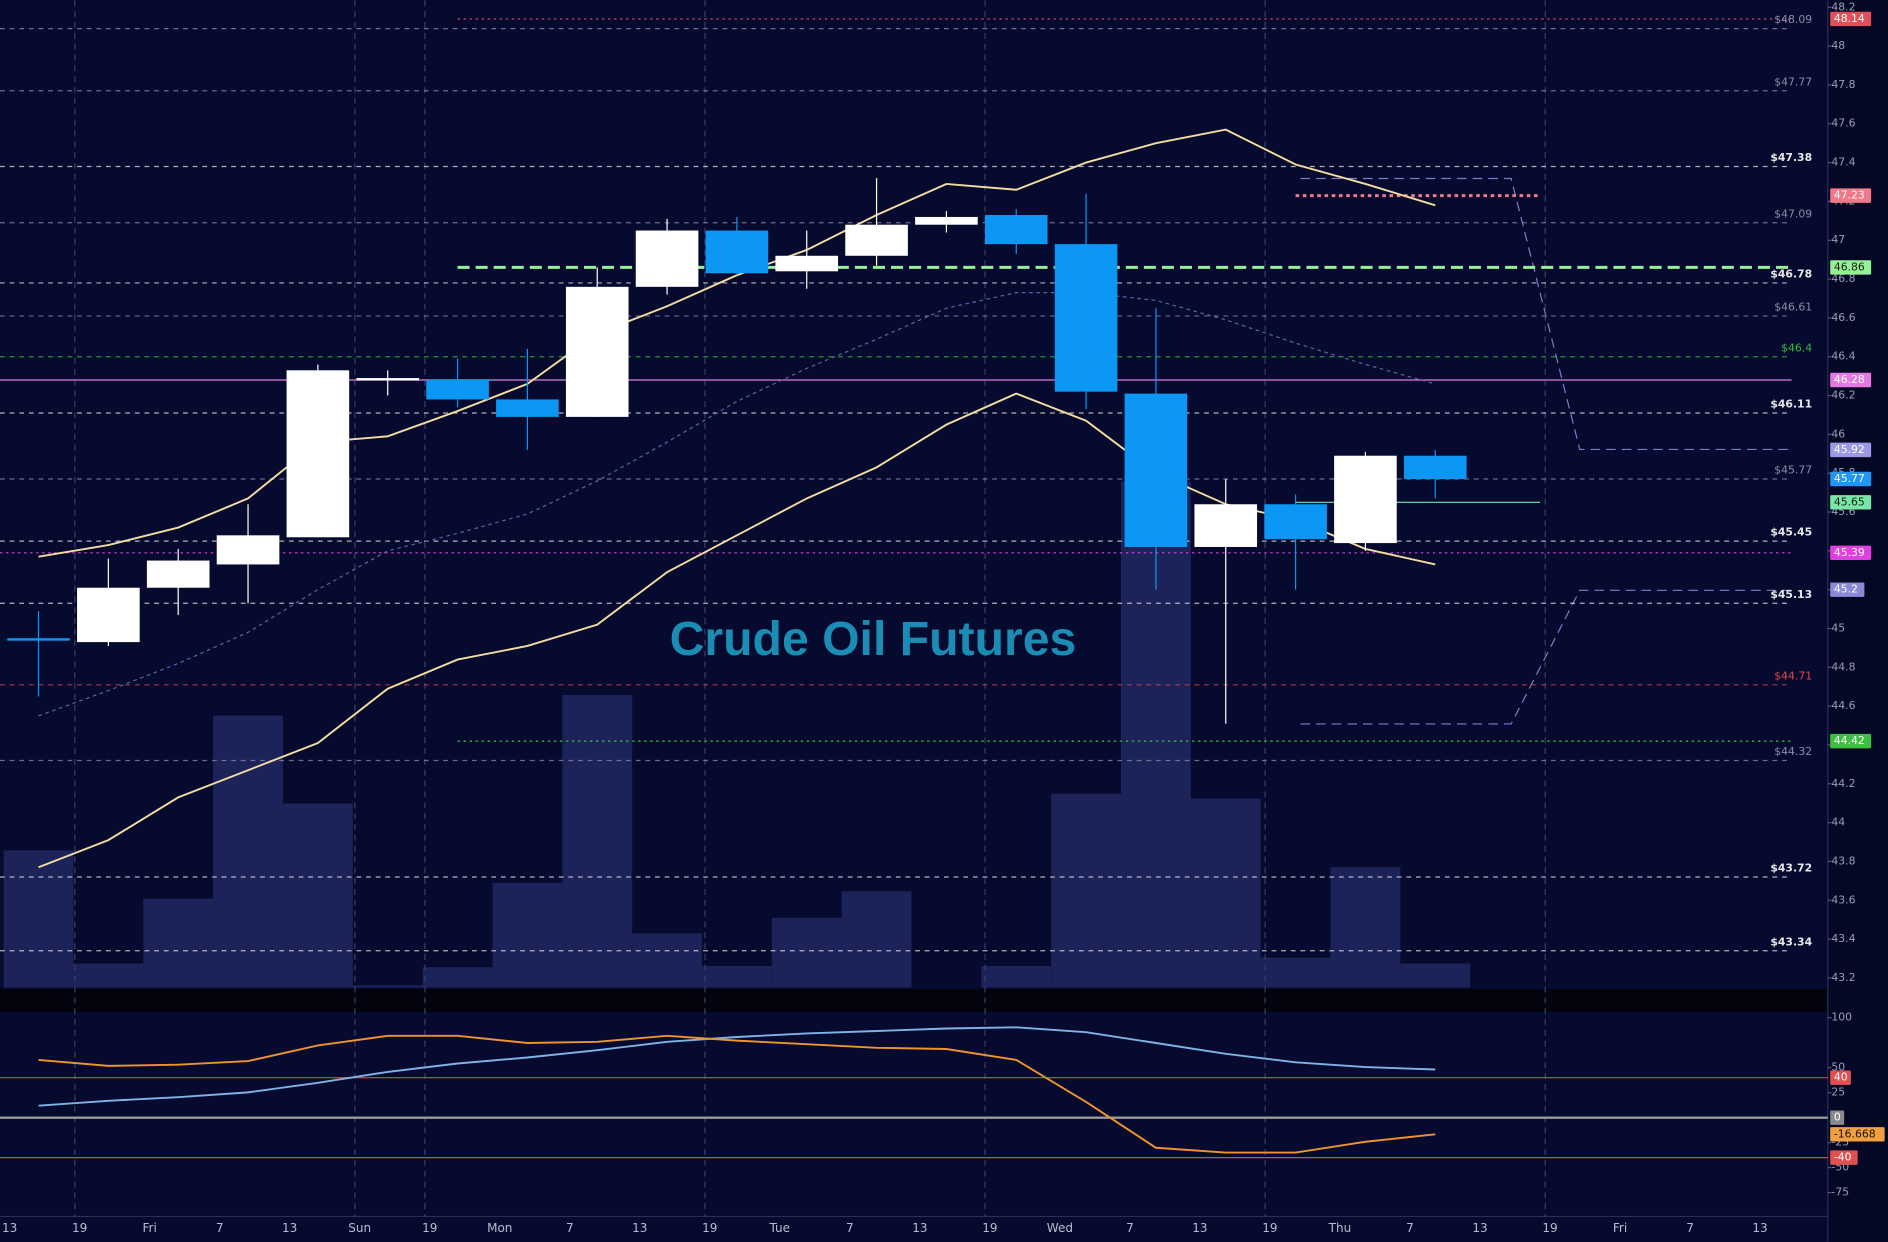  What do you see at coordinates (1791, 532) in the screenshot?
I see `level-label: $45.45` at bounding box center [1791, 532].